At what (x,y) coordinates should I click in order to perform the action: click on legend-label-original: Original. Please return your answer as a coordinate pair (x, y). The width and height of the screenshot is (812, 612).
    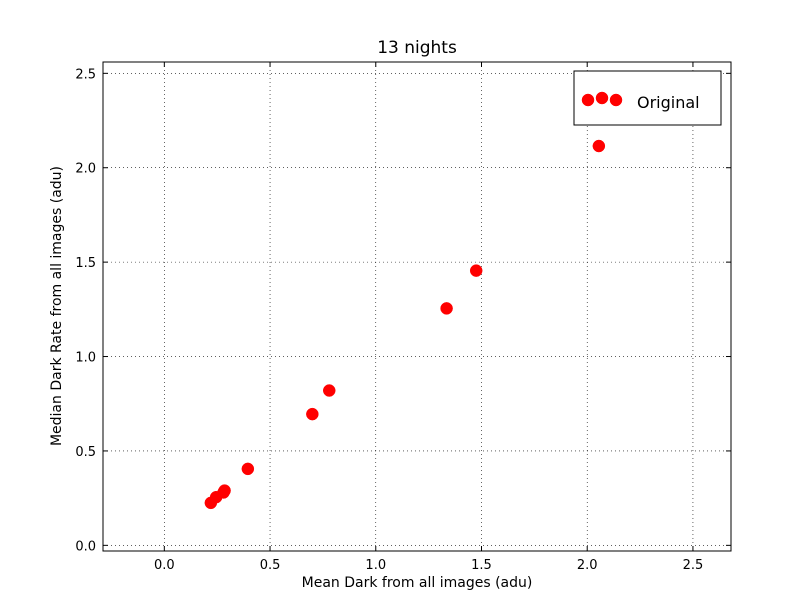
    Looking at the image, I should click on (668, 102).